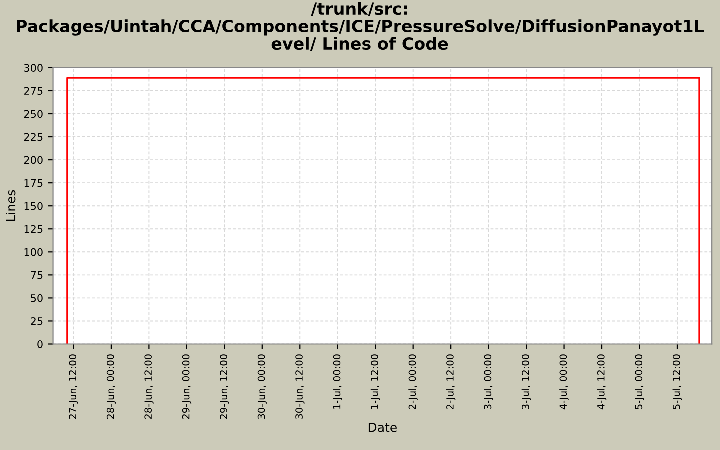  I want to click on x-axis-title: Date, so click(382, 427).